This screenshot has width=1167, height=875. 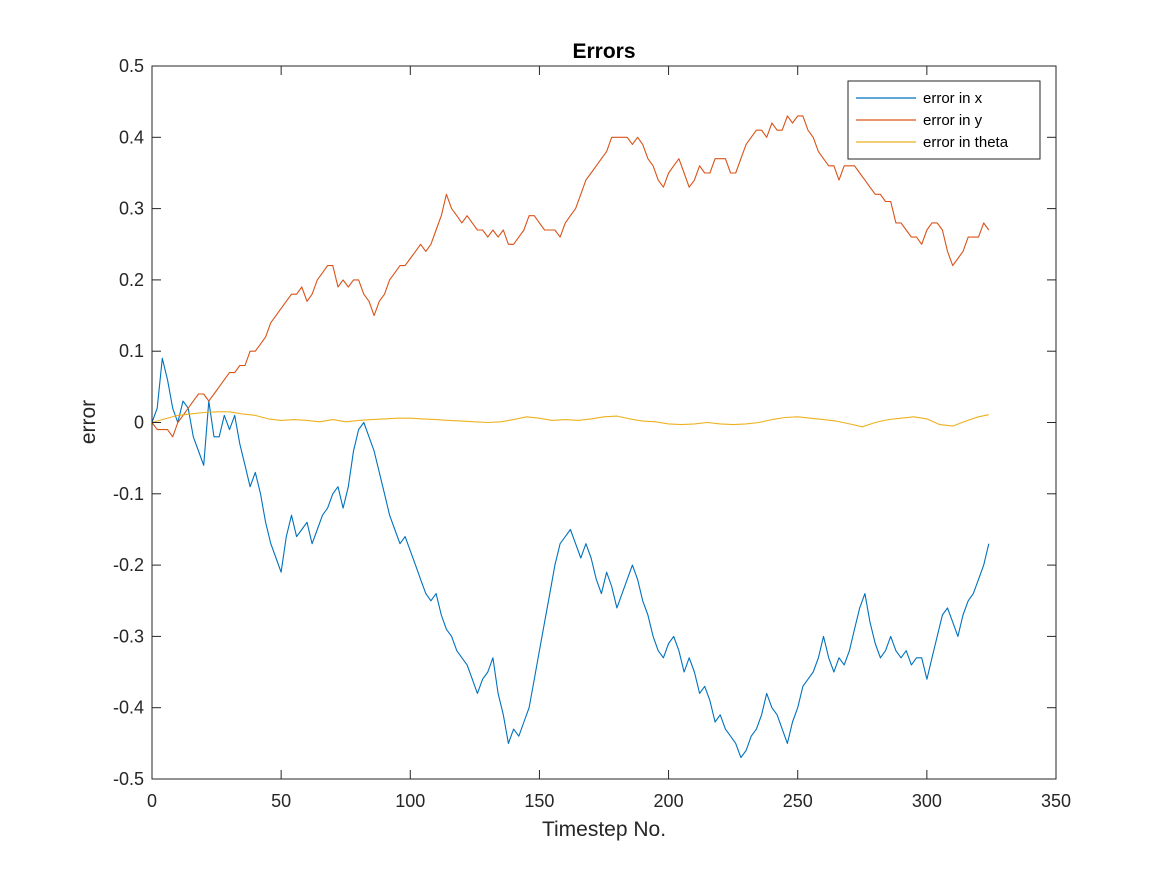 I want to click on y-tick-label: -0.5, so click(x=128, y=779).